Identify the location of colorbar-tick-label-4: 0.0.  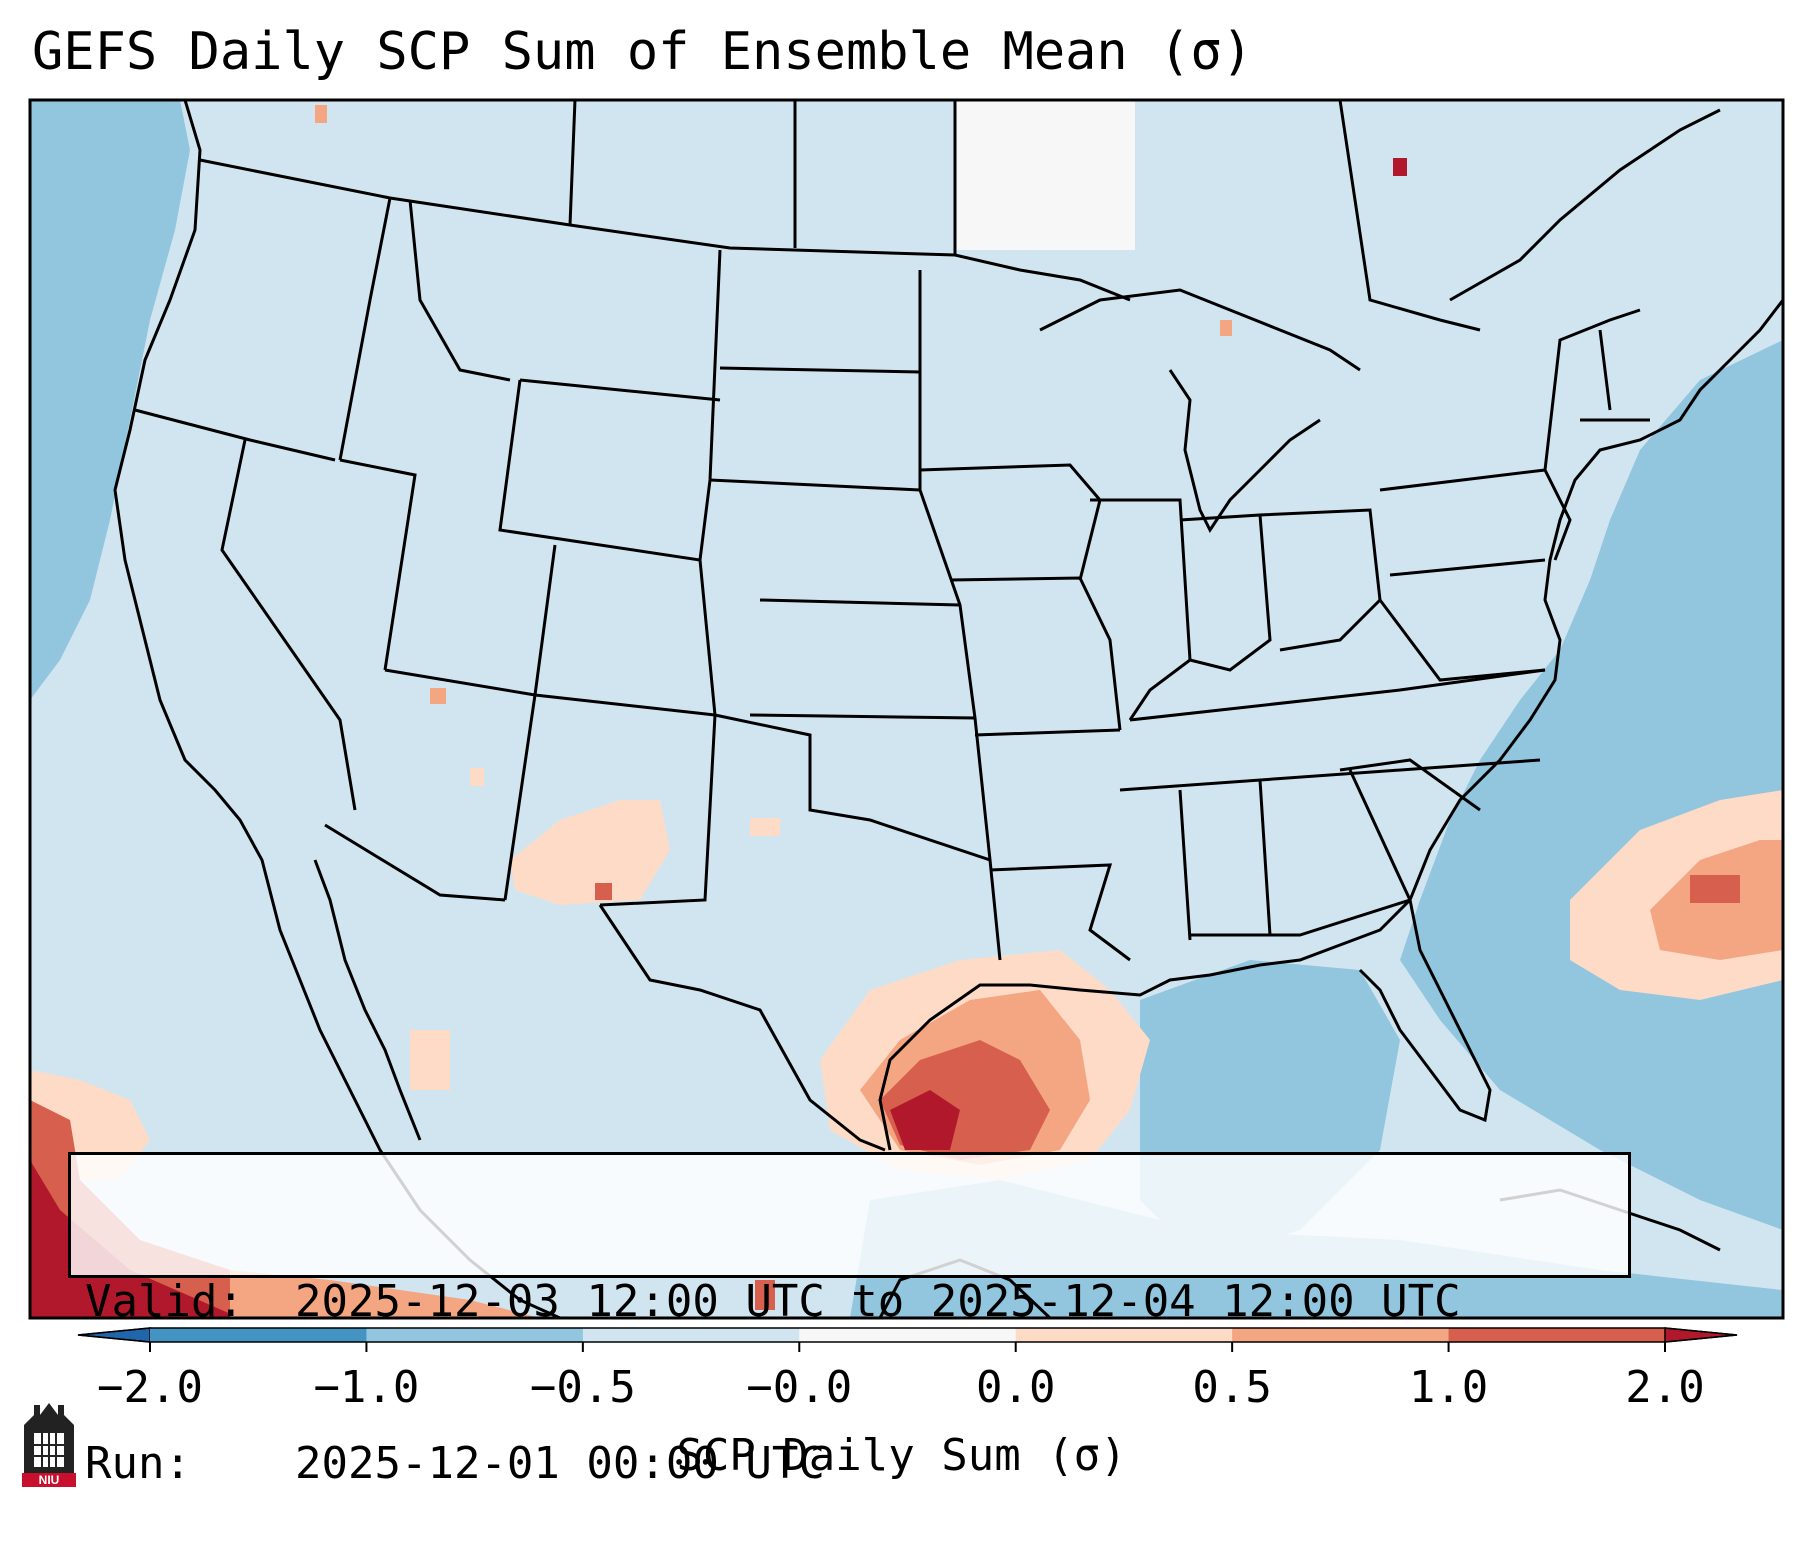
(1015, 1387).